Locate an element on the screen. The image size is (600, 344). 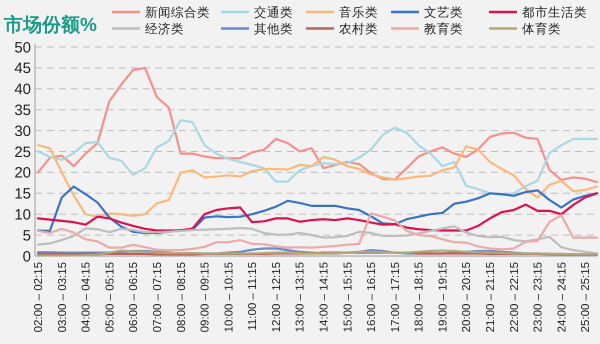
x-tick-label: 24:00 – 24:15 is located at coordinates (562, 297).